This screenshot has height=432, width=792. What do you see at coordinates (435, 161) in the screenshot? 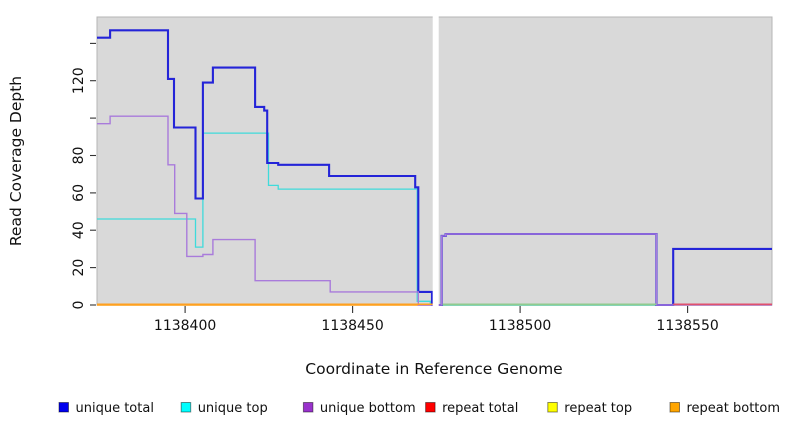
I see `missing-data-gap` at bounding box center [435, 161].